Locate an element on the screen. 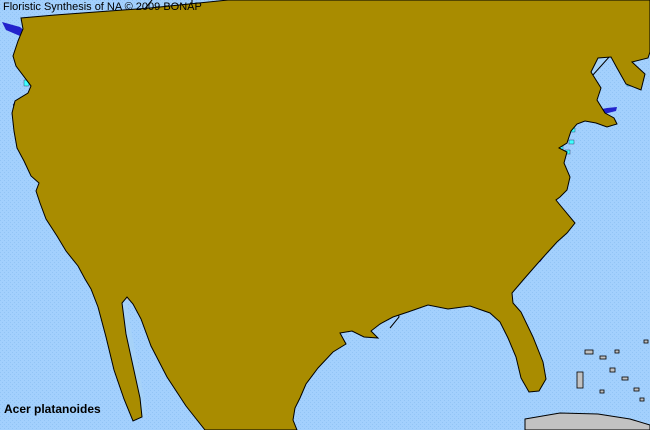 The width and height of the screenshot is (650, 430). cuba-bahamas is located at coordinates (587, 384).